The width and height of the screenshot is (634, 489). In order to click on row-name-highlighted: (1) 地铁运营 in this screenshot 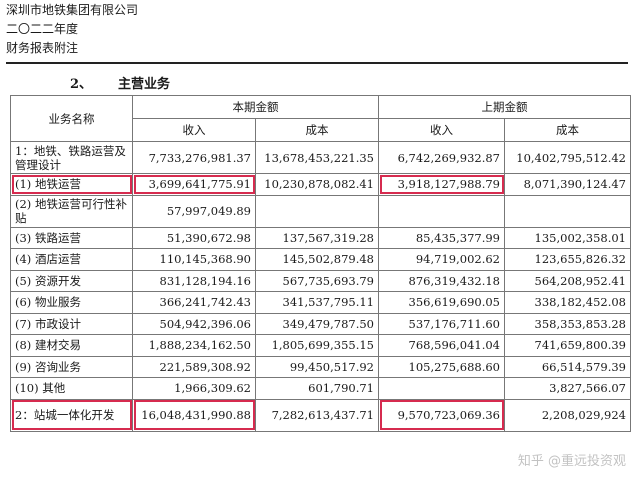, I will do `click(71, 184)`.